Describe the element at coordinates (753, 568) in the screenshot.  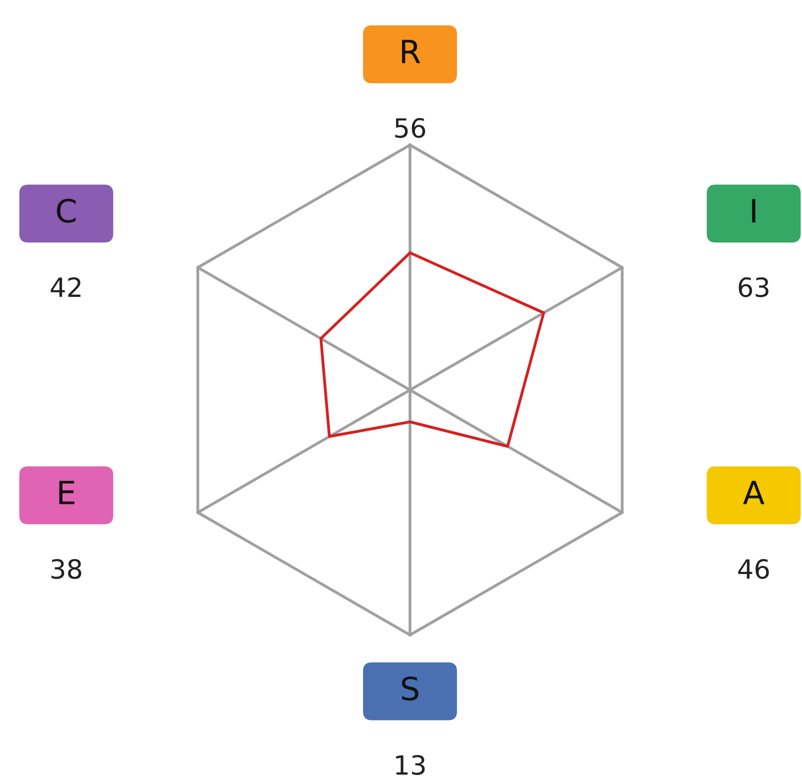
I see `text: 46` at that location.